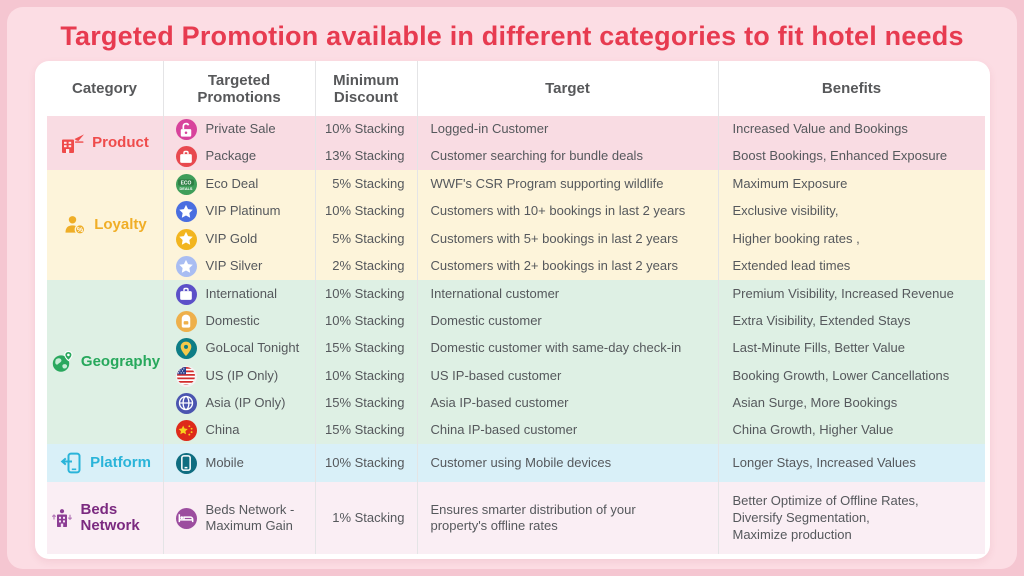  What do you see at coordinates (241, 293) in the screenshot?
I see `promotion-label: International` at bounding box center [241, 293].